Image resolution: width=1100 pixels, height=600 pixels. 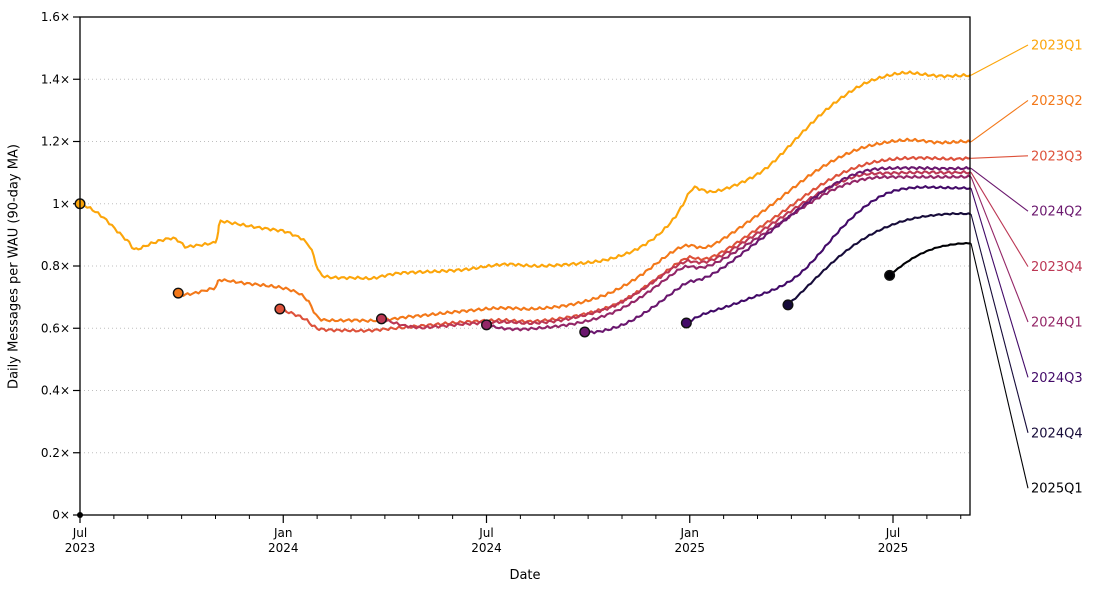 What do you see at coordinates (999, 60) in the screenshot?
I see `leader-line-2023Q1` at bounding box center [999, 60].